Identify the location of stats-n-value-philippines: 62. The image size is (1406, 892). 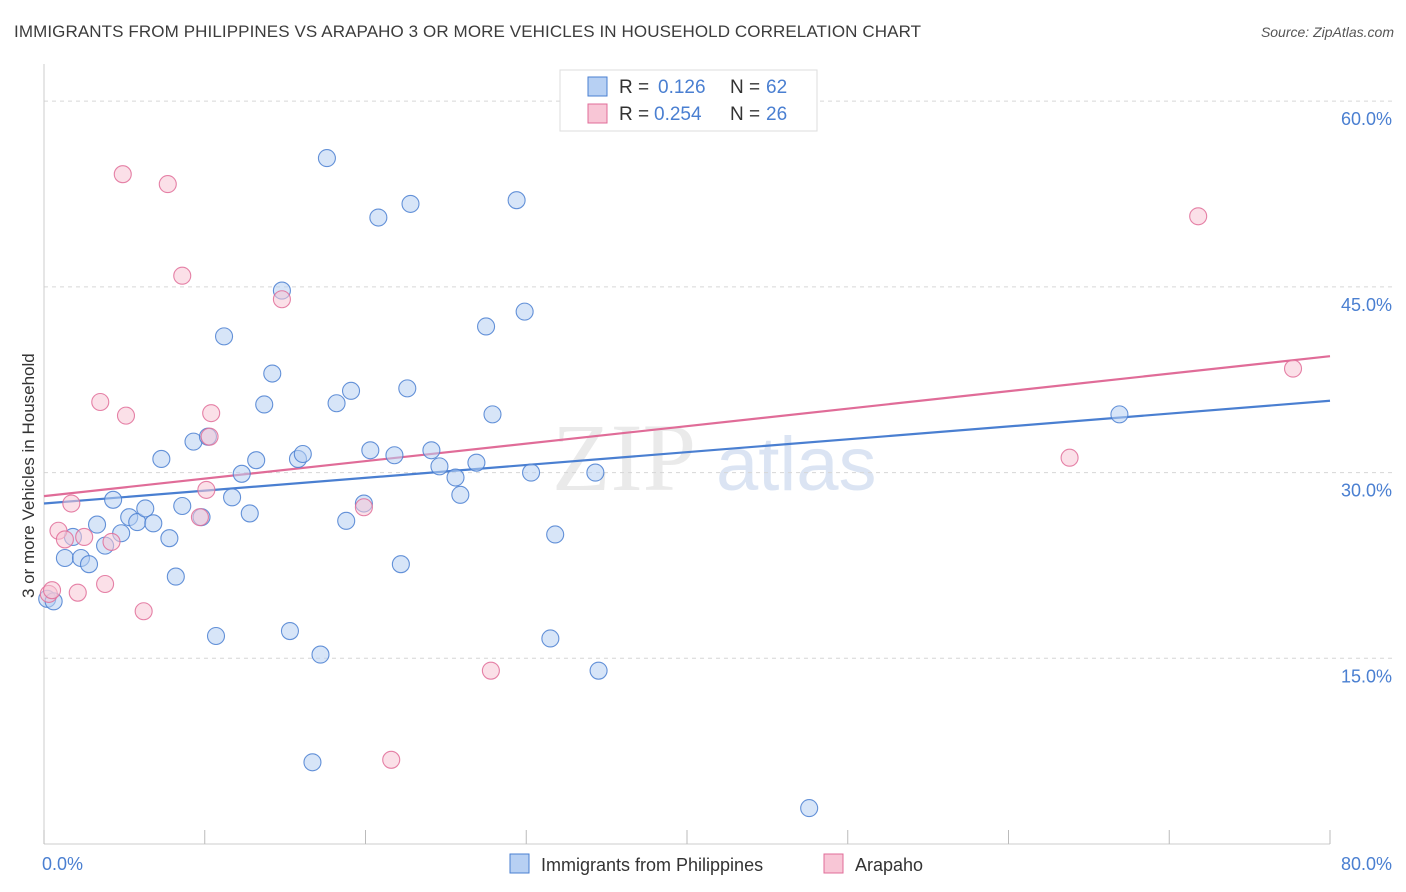
(776, 87).